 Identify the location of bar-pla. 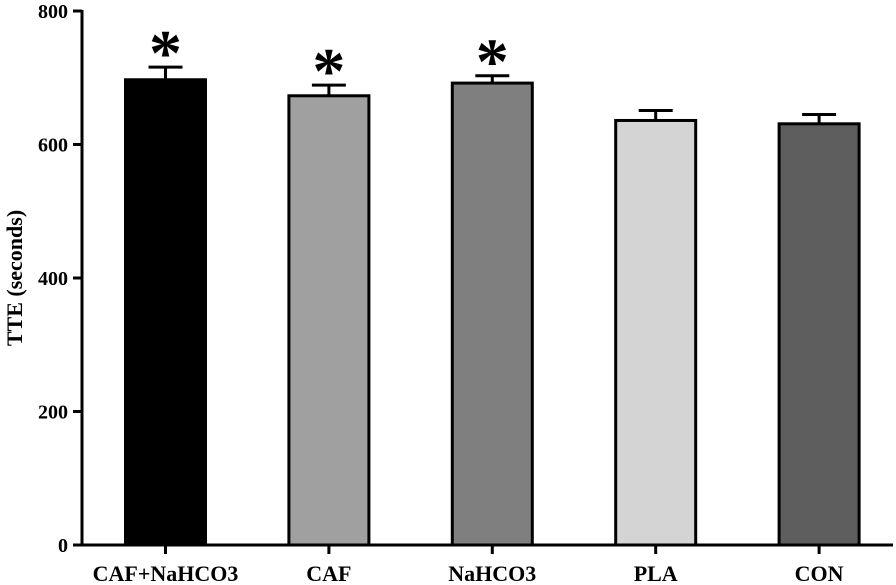
(656, 332).